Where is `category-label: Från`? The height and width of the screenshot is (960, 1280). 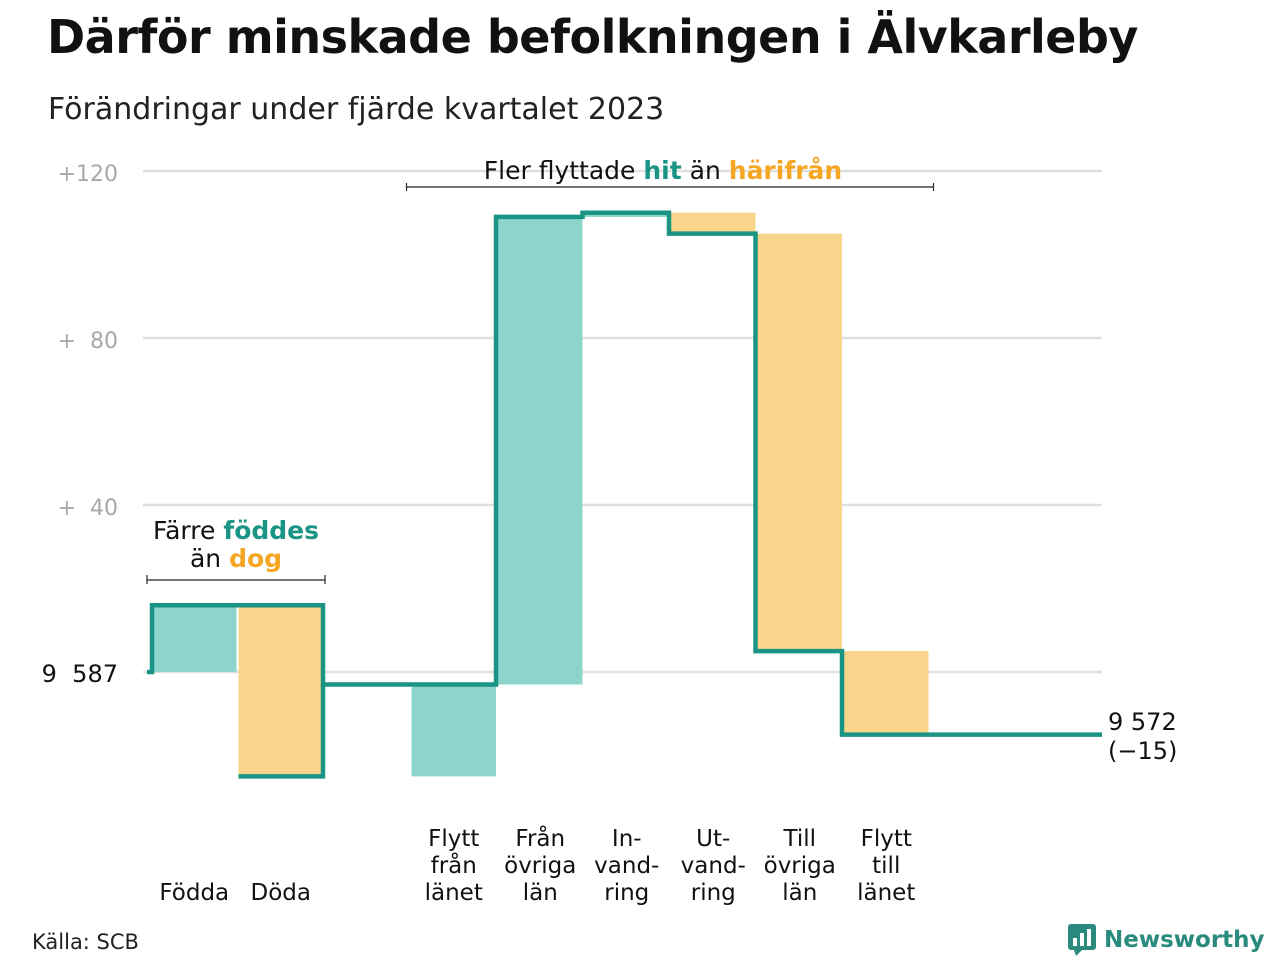 category-label: Från is located at coordinates (540, 838).